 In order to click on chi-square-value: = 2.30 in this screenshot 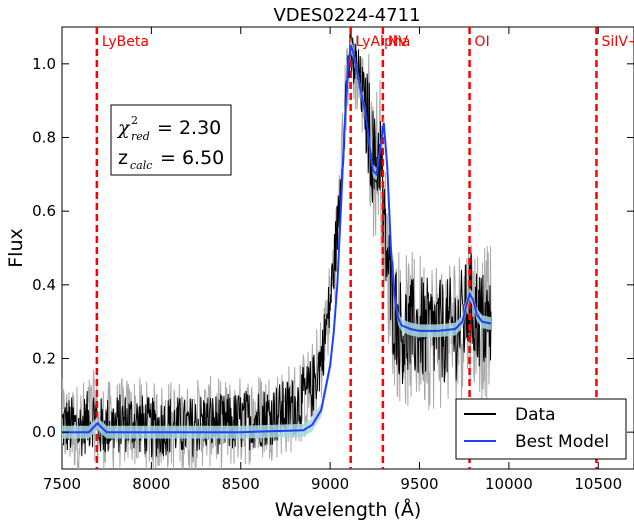, I will do `click(189, 128)`.